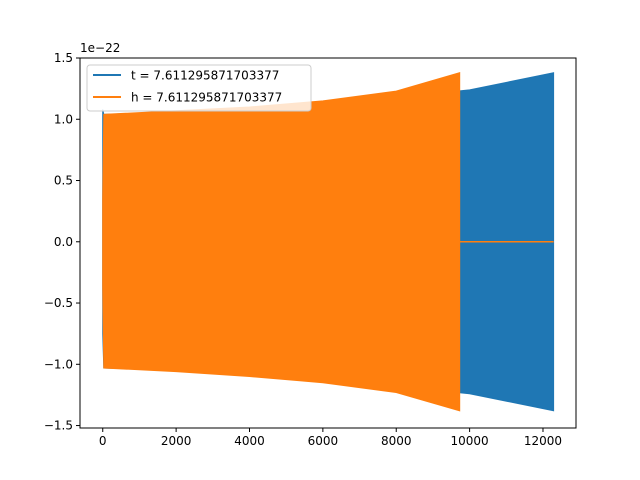 The image size is (640, 480). Describe the element at coordinates (249, 441) in the screenshot. I see `x-tick-label: 4000` at that location.